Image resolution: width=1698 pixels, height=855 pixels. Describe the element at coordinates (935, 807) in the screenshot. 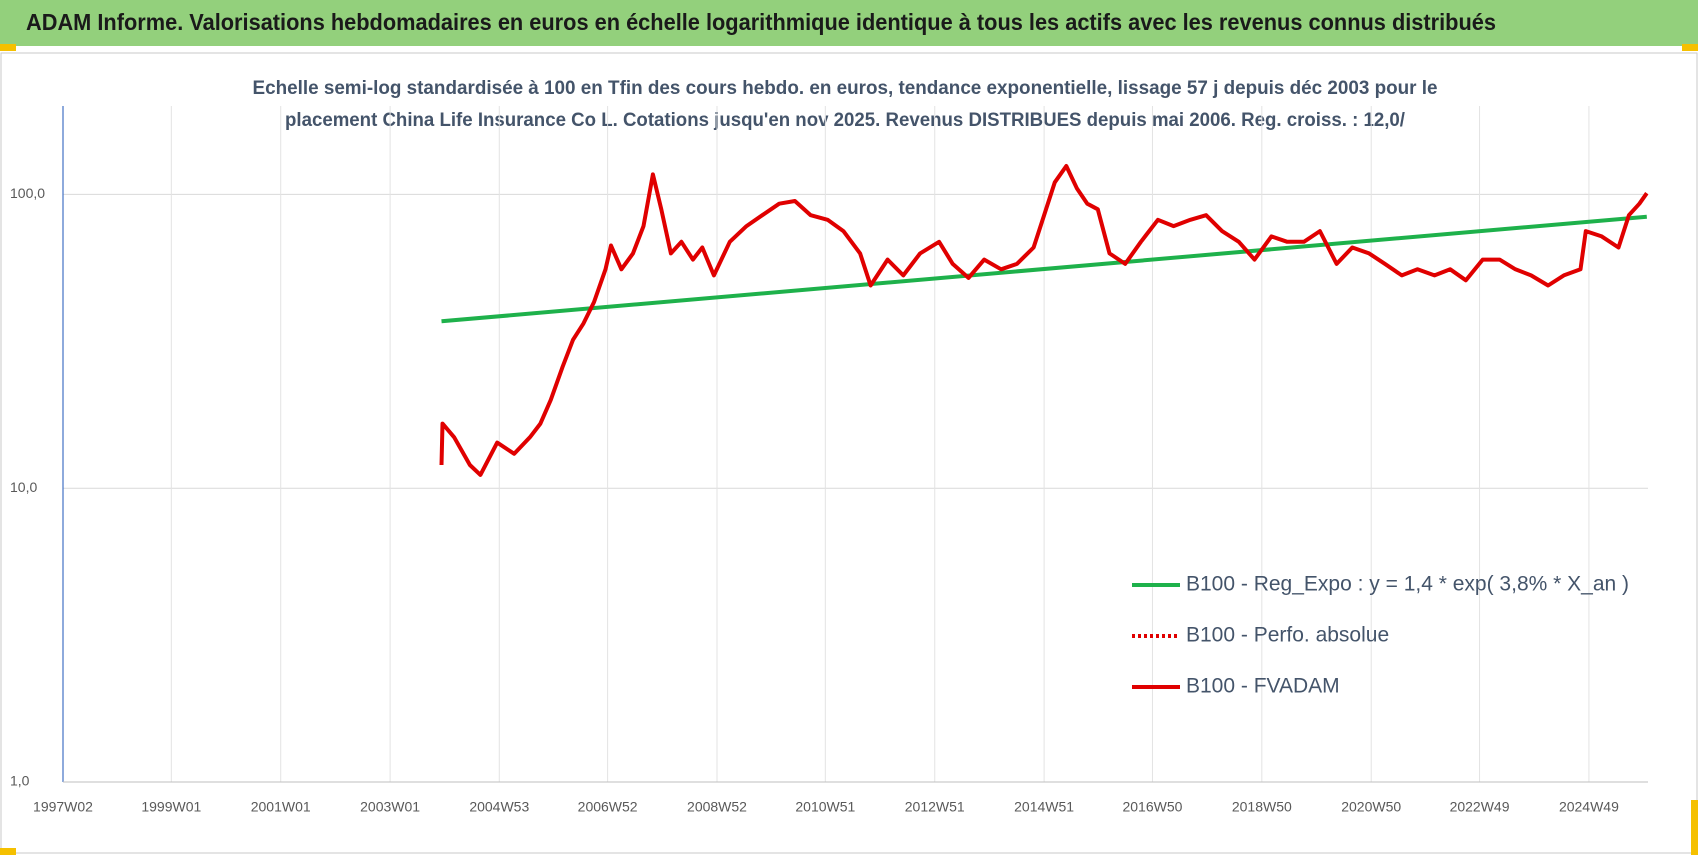

I see `x-tick-label: 2012W51` at that location.